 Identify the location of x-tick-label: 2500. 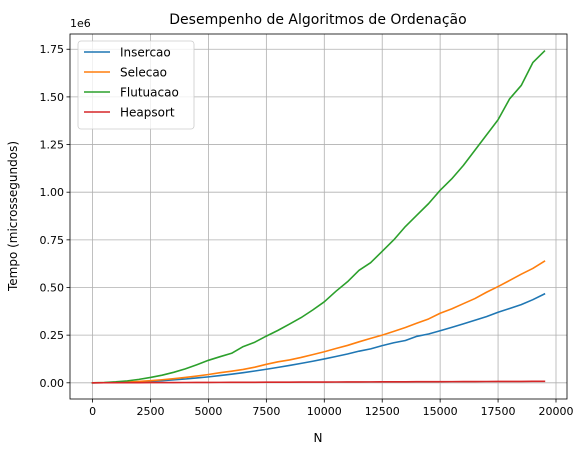
(151, 411).